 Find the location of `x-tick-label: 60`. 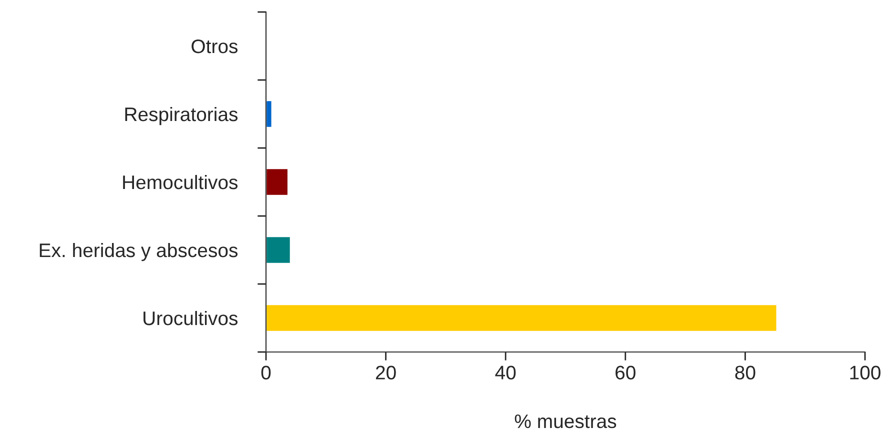

x-tick-label: 60 is located at coordinates (626, 373).